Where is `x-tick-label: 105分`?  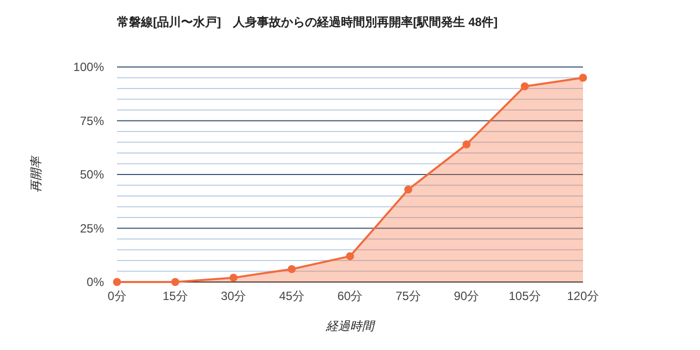
x-tick-label: 105分 is located at coordinates (524, 296).